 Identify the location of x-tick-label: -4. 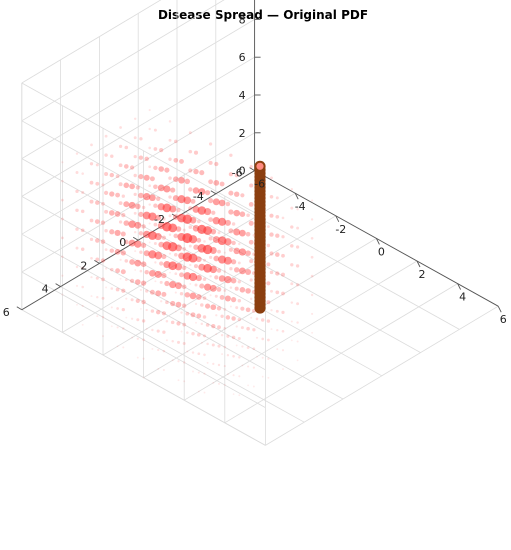
(300, 206).